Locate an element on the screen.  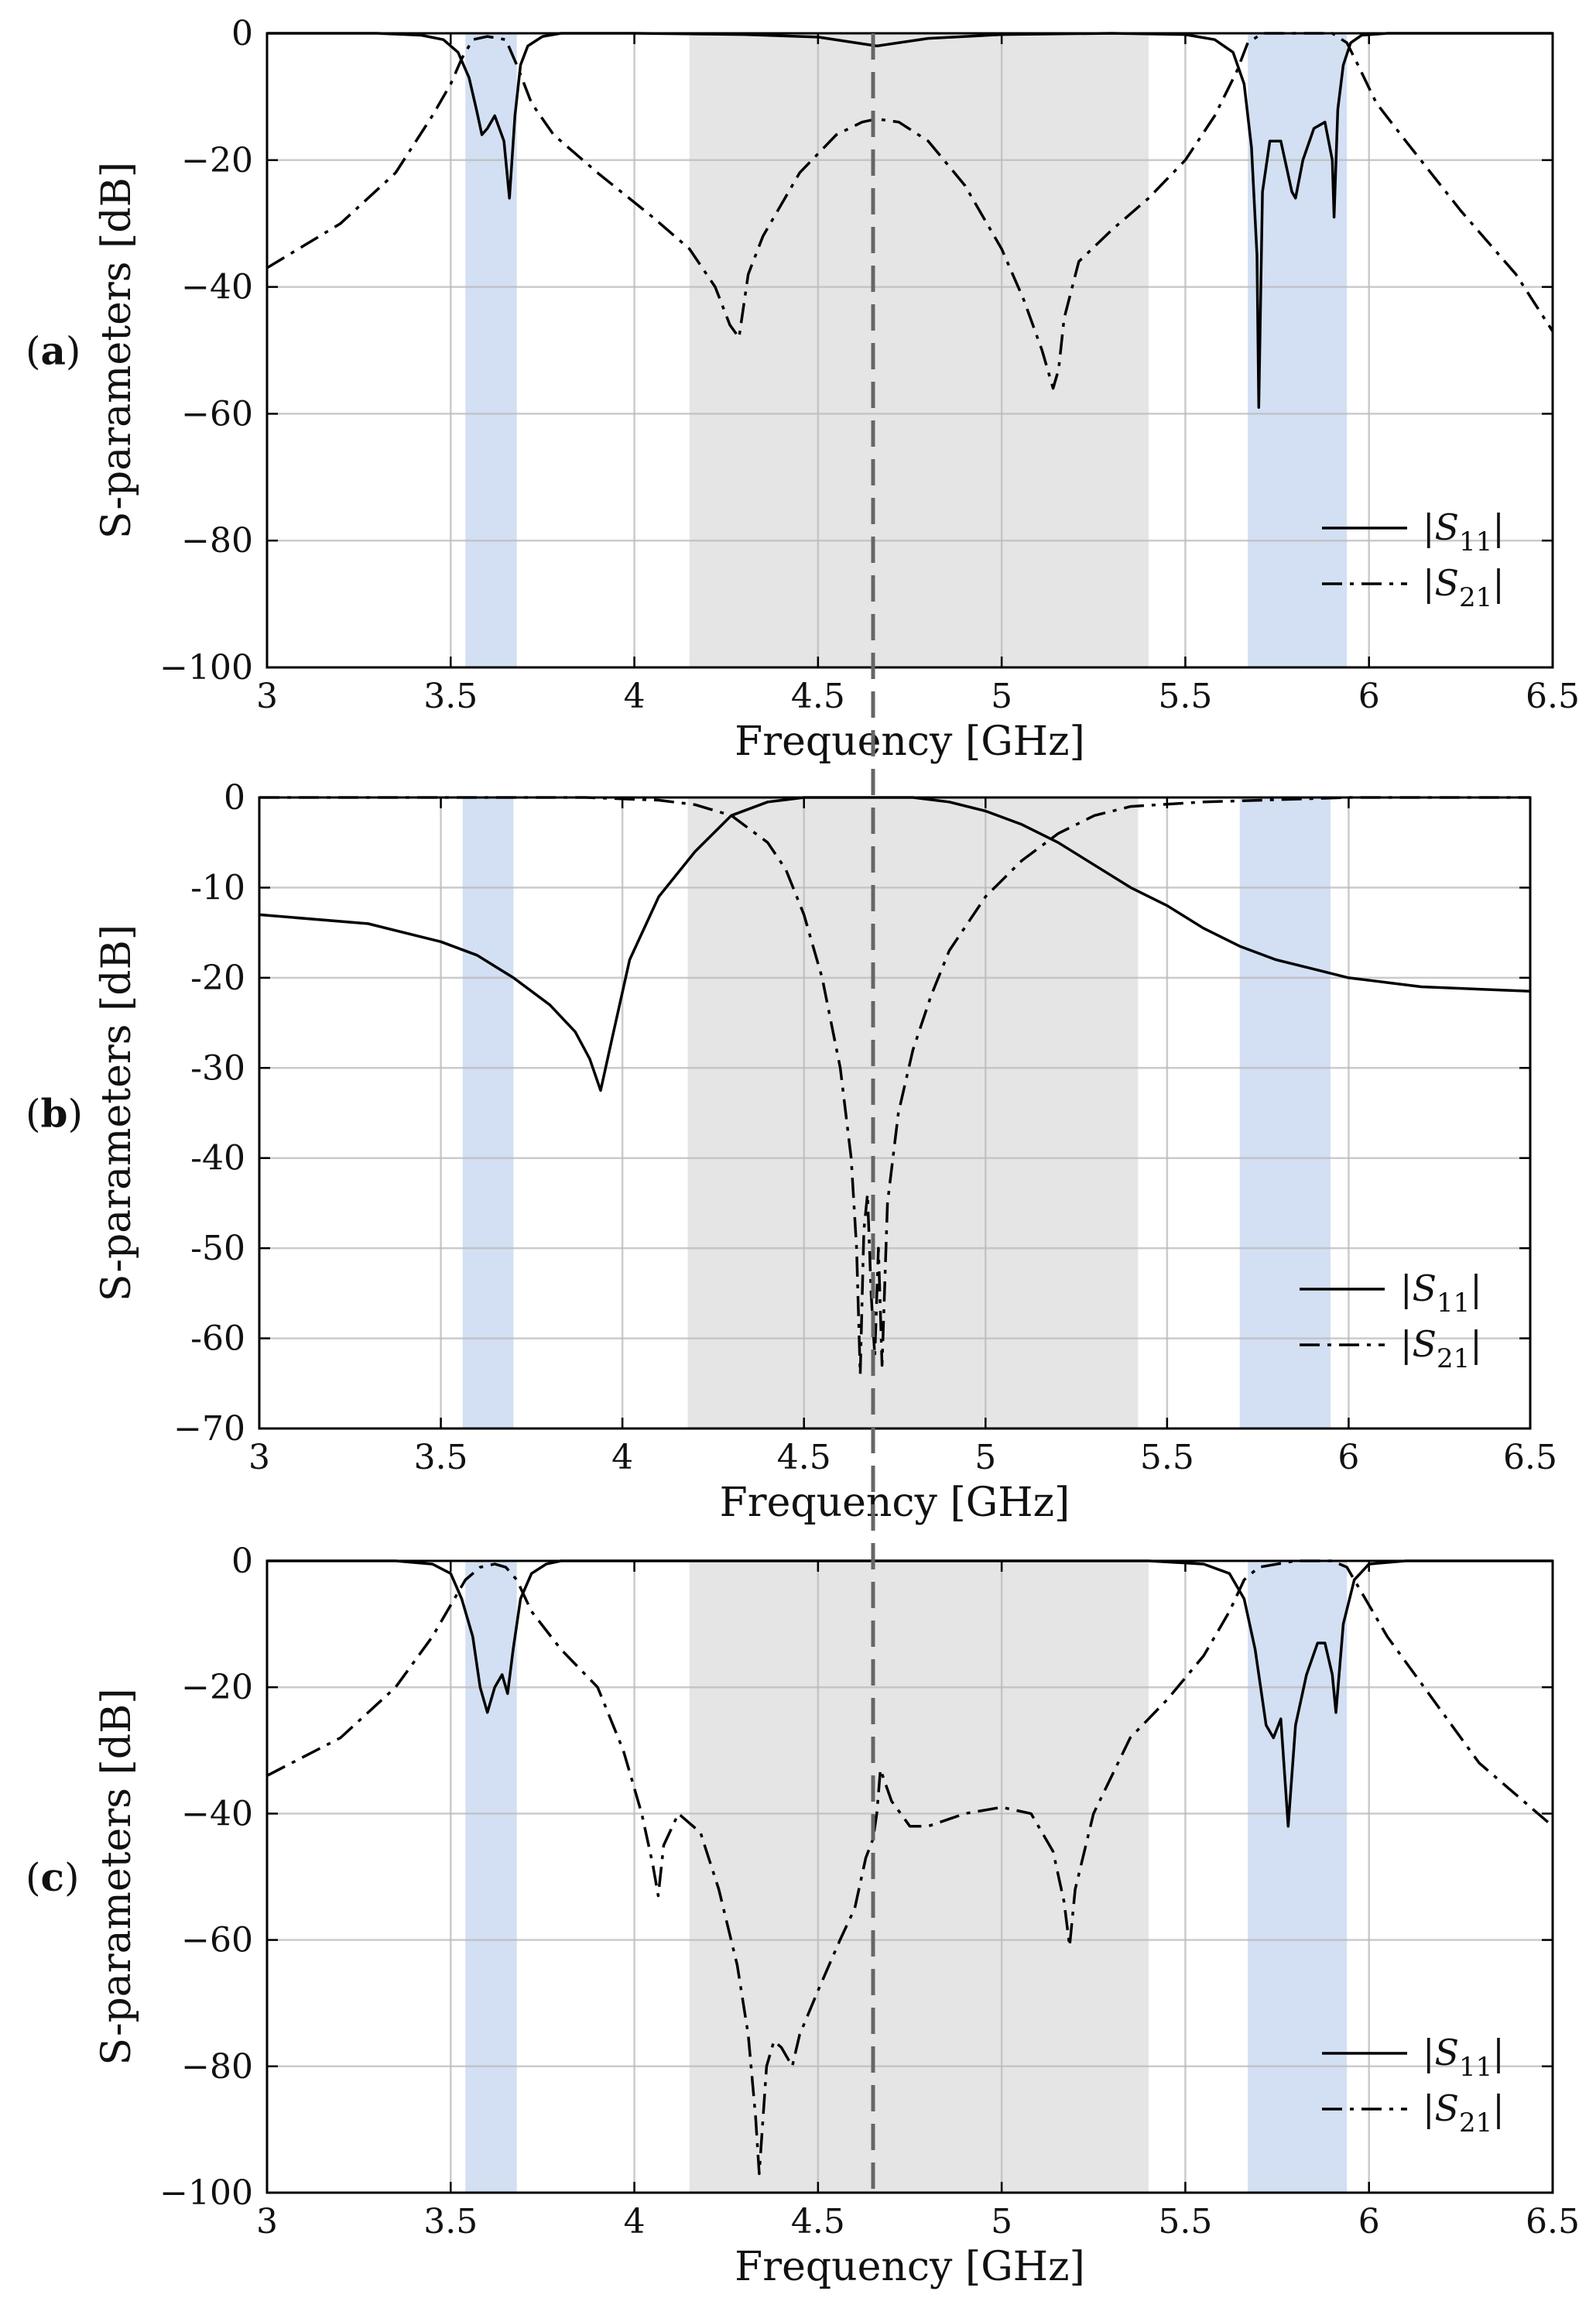
y-tick-label: -50 is located at coordinates (217, 1249).